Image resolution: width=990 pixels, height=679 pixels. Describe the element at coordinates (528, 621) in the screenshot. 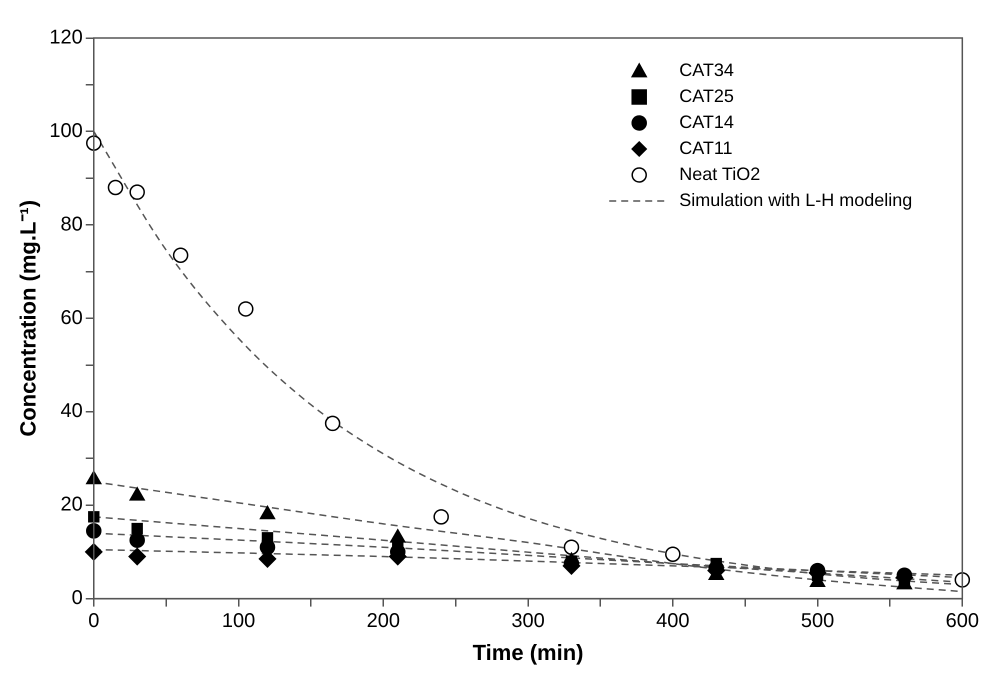

I see `x-tick-label: 300` at that location.